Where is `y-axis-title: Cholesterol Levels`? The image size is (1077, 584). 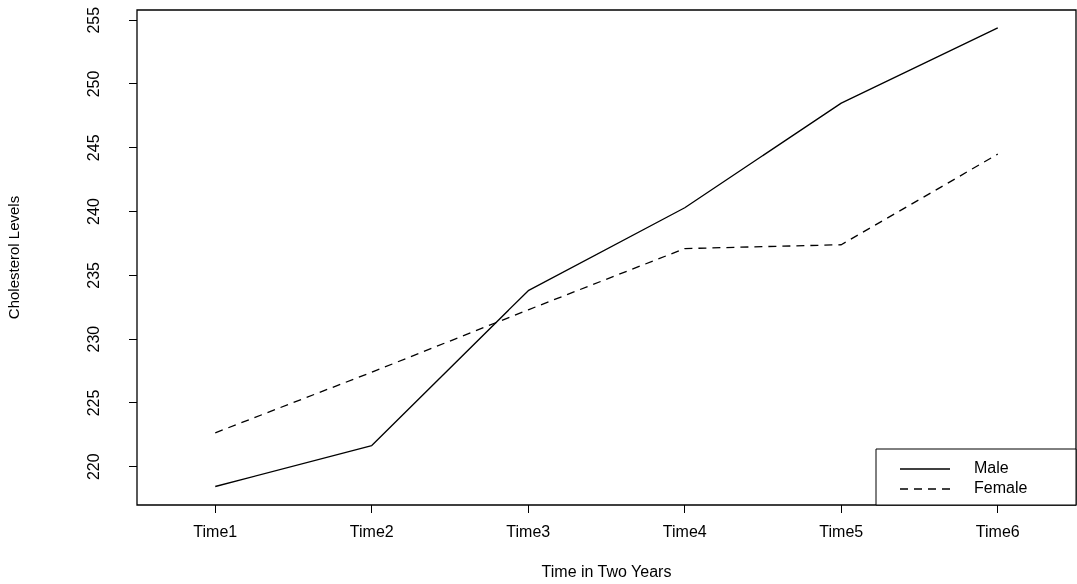
y-axis-title: Cholesterol Levels is located at coordinates (14, 257).